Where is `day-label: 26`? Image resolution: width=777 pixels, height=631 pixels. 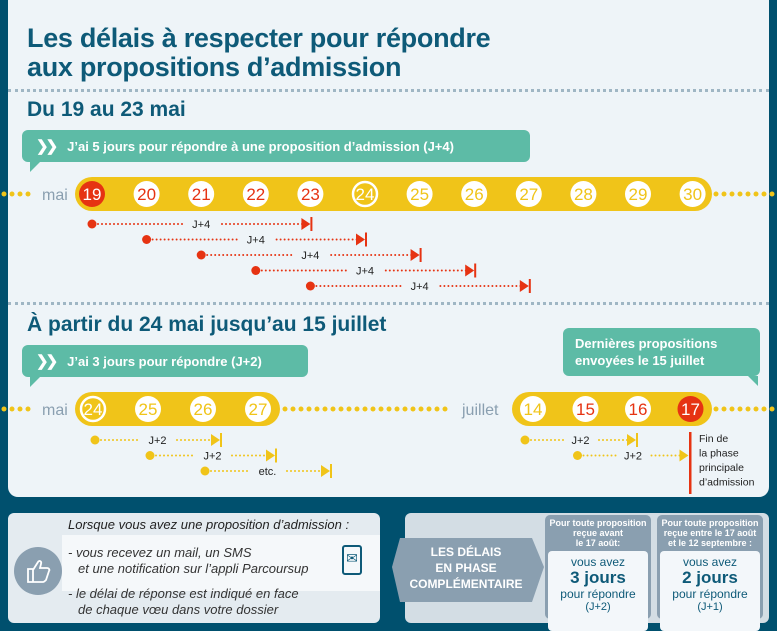
day-label: 26 is located at coordinates (474, 194).